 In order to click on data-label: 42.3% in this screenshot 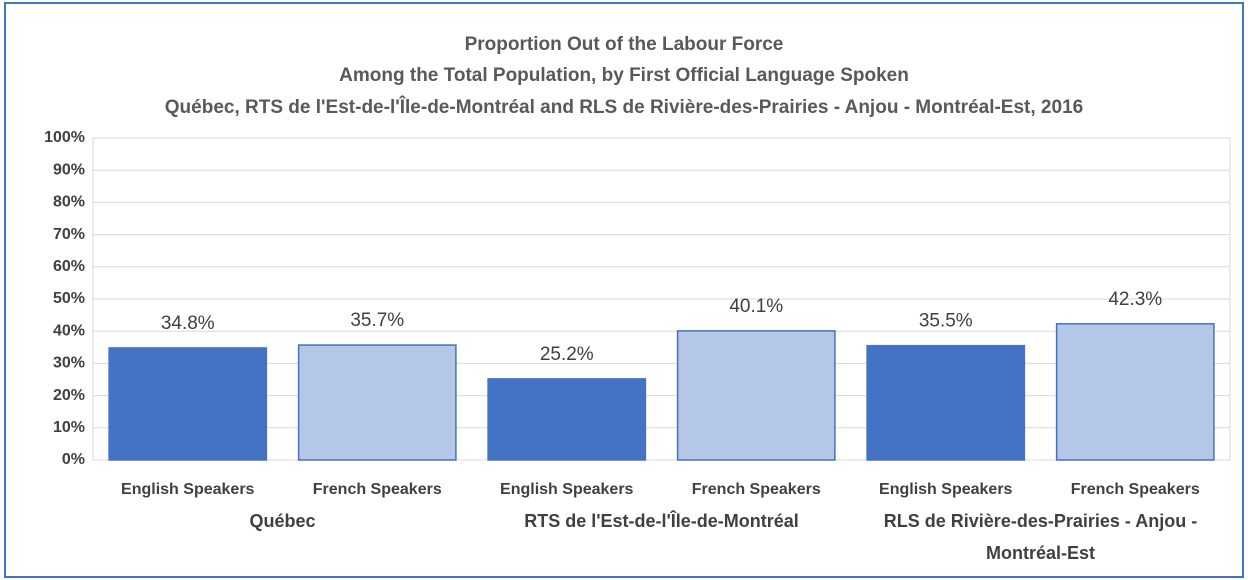, I will do `click(1135, 299)`.